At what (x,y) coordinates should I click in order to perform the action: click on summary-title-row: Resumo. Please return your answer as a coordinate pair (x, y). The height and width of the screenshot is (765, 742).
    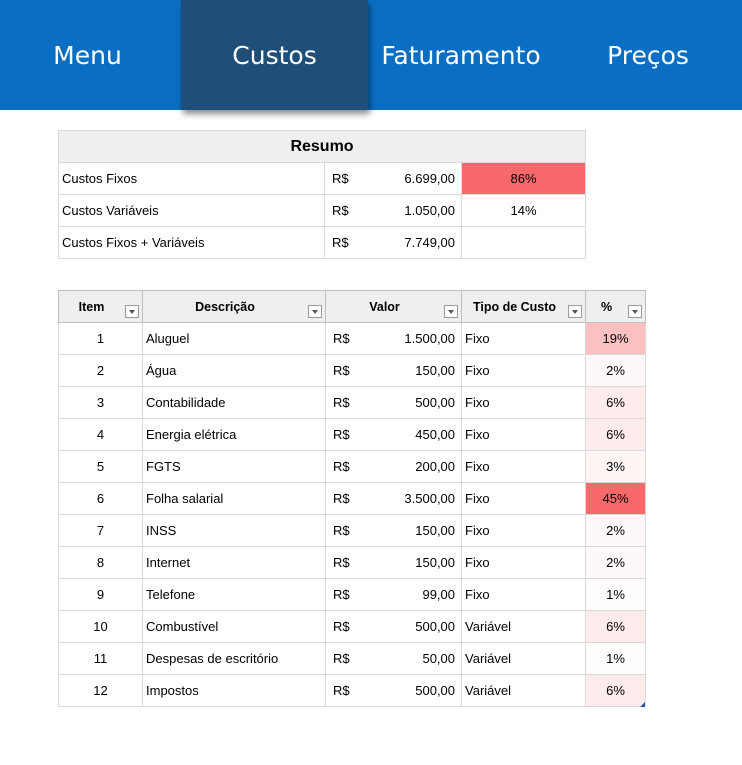
    Looking at the image, I should click on (322, 146).